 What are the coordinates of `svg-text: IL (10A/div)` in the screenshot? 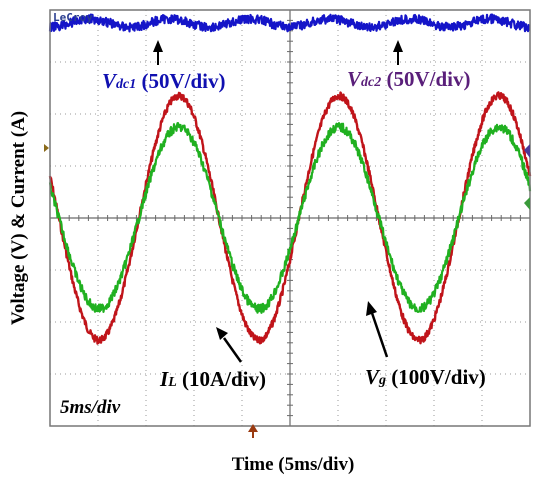 It's located at (212, 379).